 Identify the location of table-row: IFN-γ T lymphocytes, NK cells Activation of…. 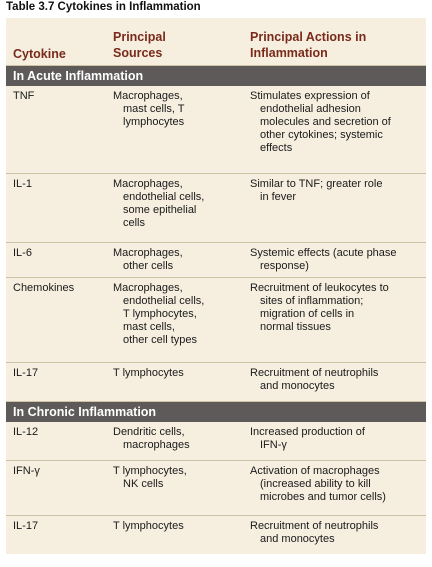
(216, 488).